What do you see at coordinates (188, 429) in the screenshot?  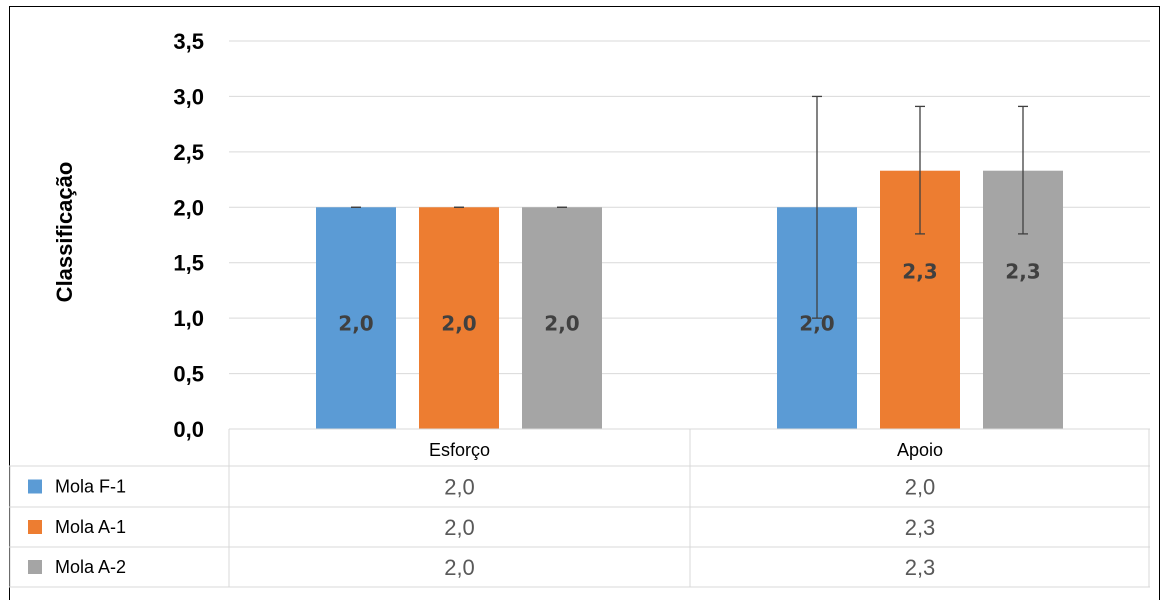 I see `y-tick-label: 0,0` at bounding box center [188, 429].